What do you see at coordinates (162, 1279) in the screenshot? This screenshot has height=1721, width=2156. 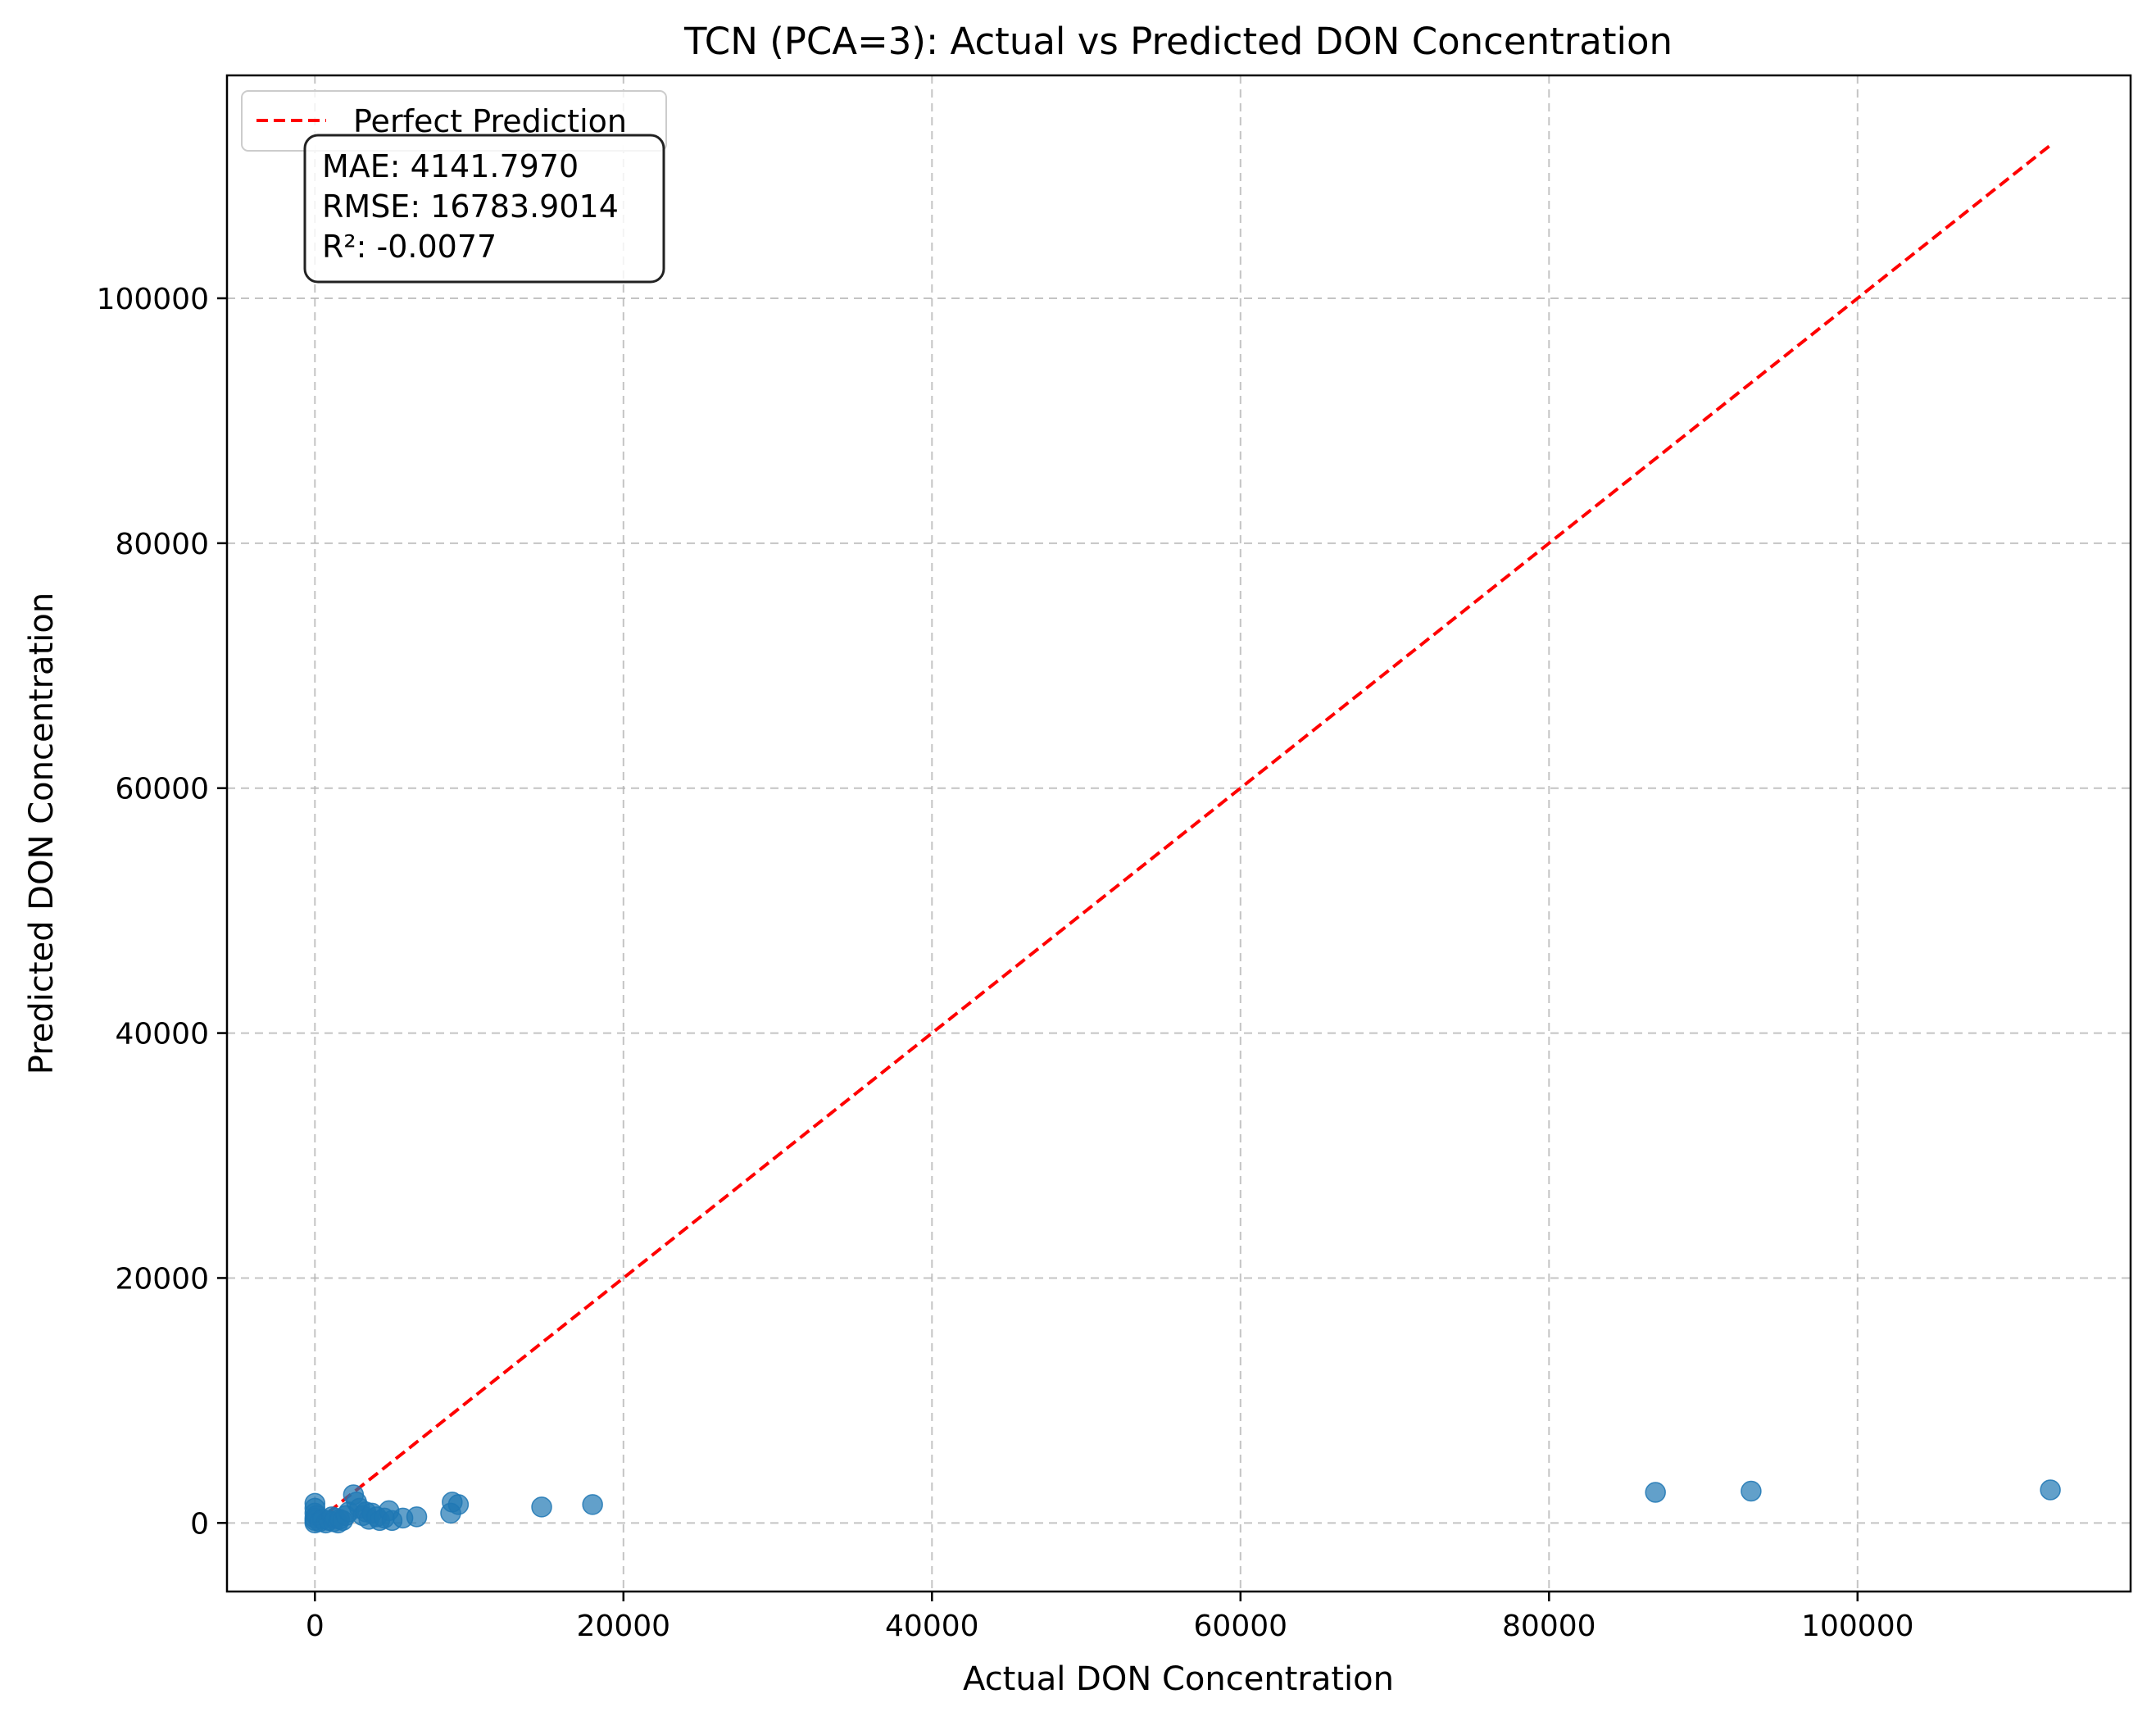 I see `y-tick-label: 20000` at bounding box center [162, 1279].